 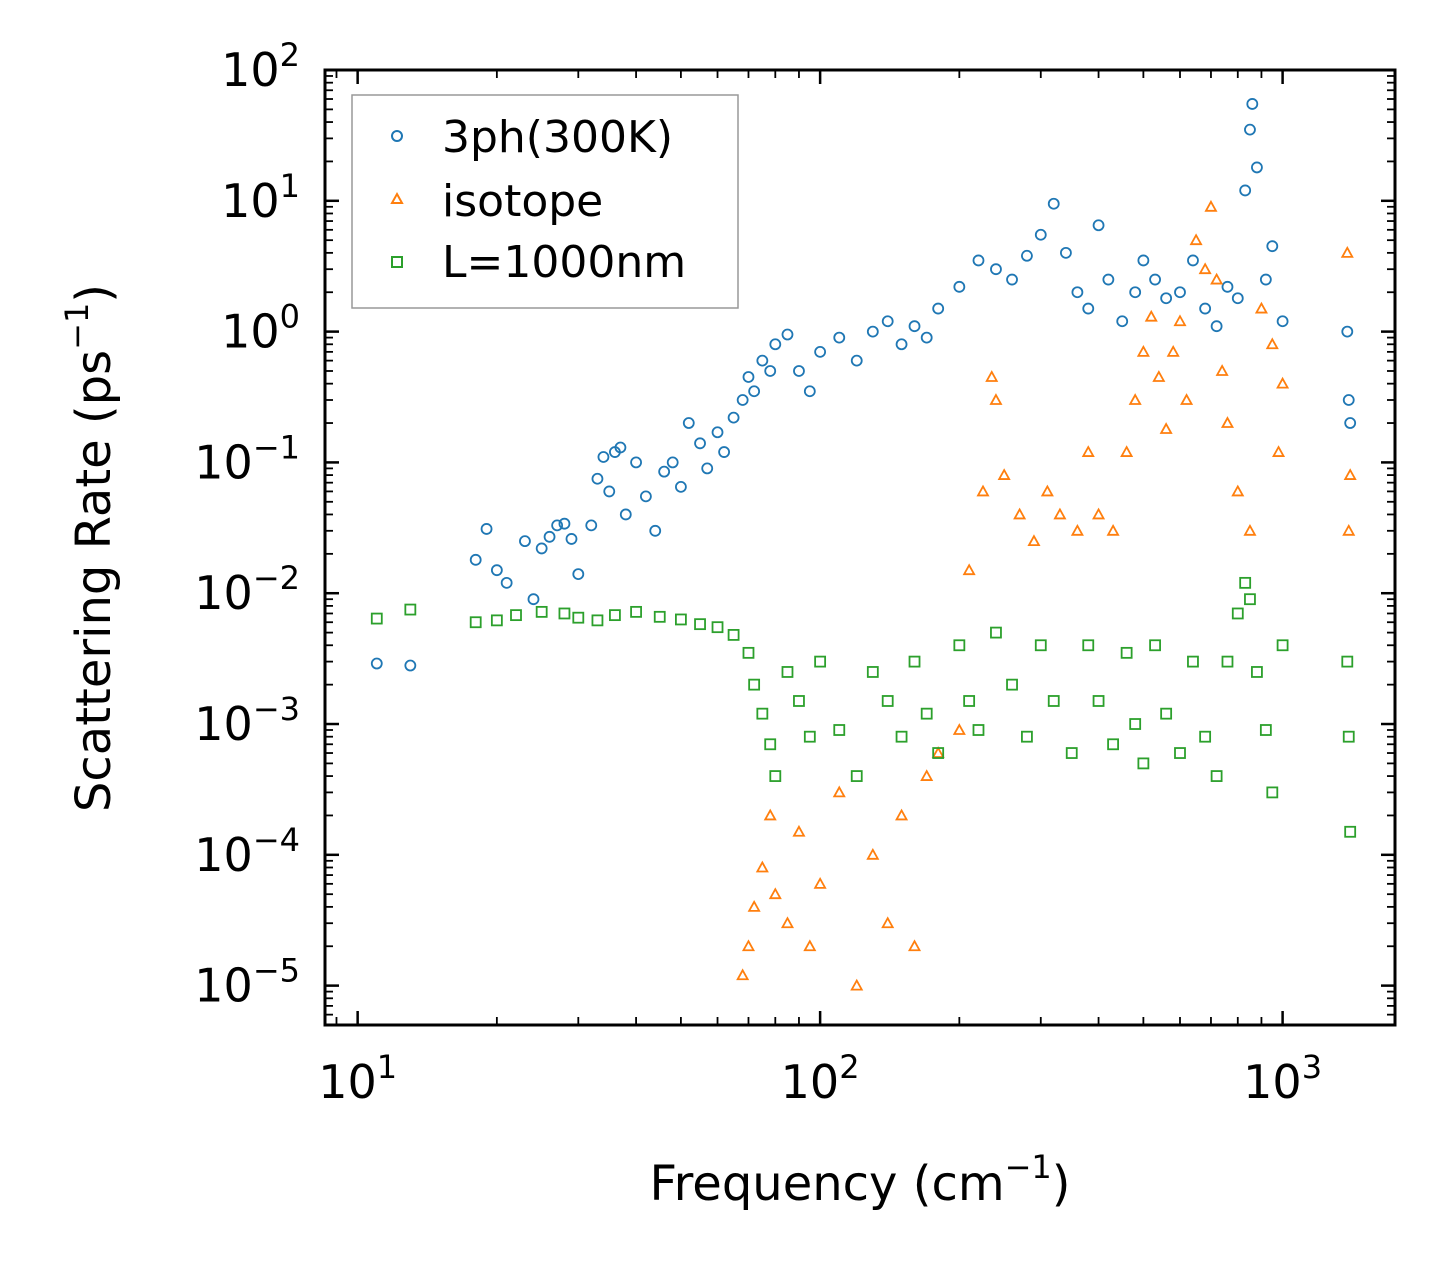 I want to click on y-tick-label: 10⁻⁴, so click(x=247, y=851).